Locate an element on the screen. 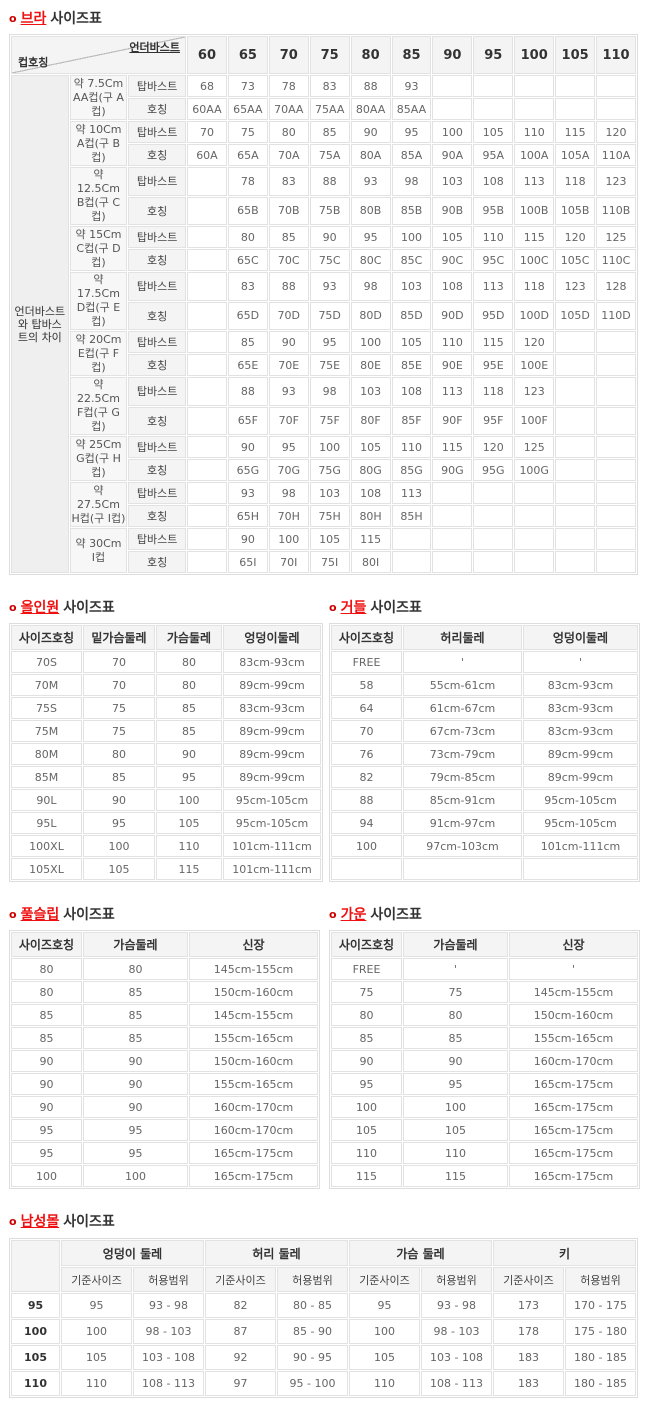 Image resolution: width=647 pixels, height=1414 pixels. mens-cell: 108 - 113 is located at coordinates (456, 1383).